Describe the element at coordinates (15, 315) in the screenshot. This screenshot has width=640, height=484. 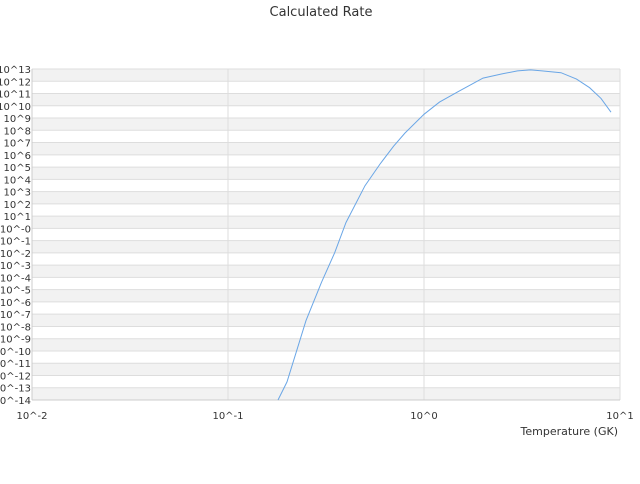
I see `y-tick-label: 10^-7` at that location.